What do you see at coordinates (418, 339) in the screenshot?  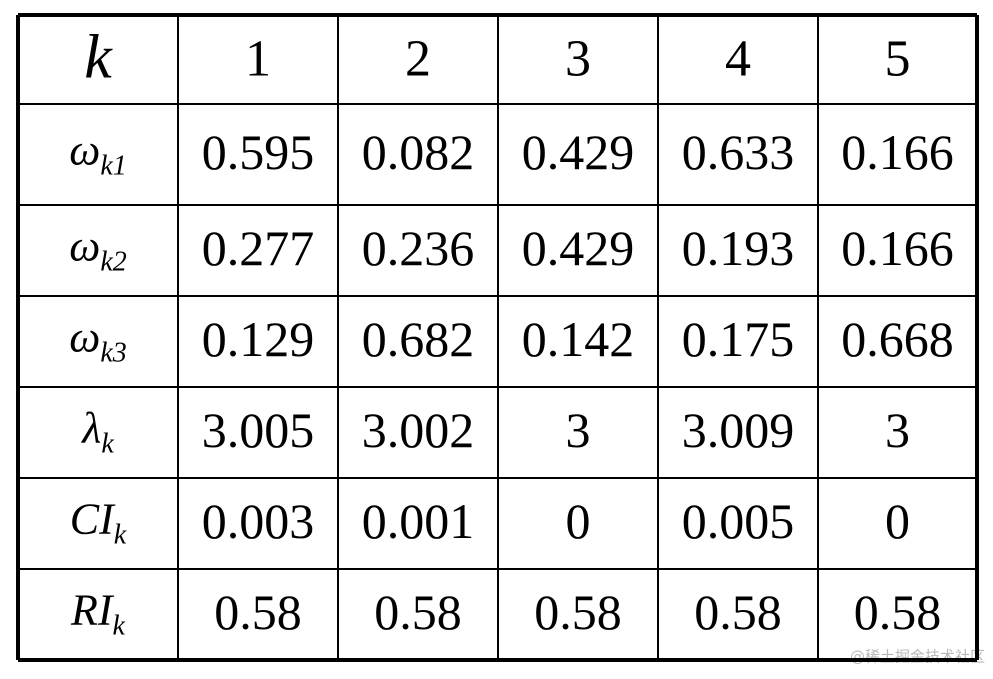 I see `value-cell: 0.682` at bounding box center [418, 339].